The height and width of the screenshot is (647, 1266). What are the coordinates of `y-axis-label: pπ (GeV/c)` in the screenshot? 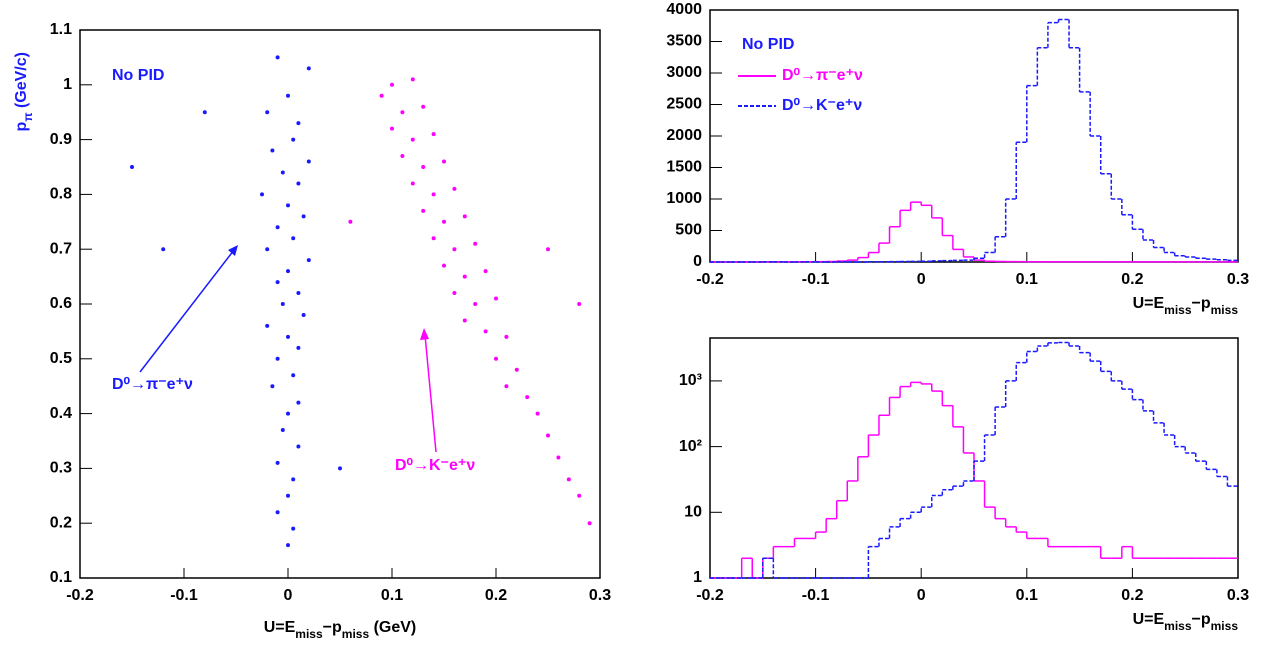 It's located at (24, 91).